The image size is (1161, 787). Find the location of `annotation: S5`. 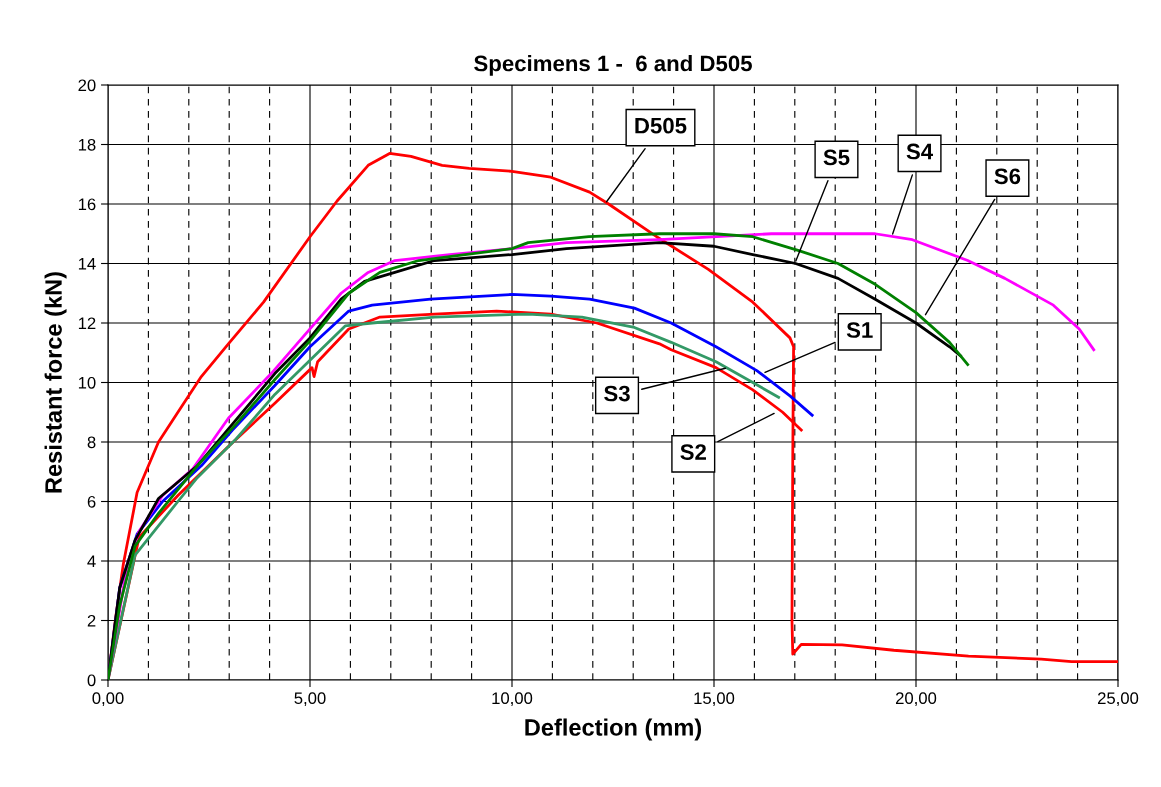

annotation: S5 is located at coordinates (836, 157).